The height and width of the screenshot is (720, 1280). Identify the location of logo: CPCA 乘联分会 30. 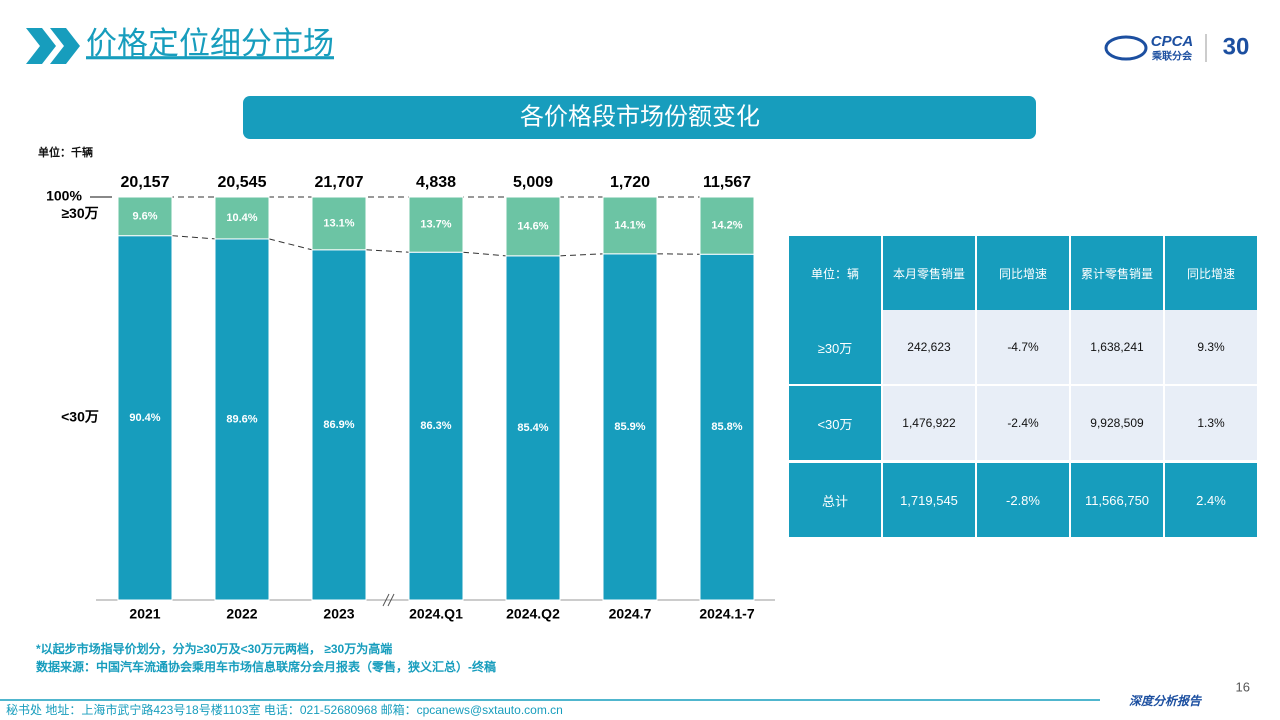
(1177, 48).